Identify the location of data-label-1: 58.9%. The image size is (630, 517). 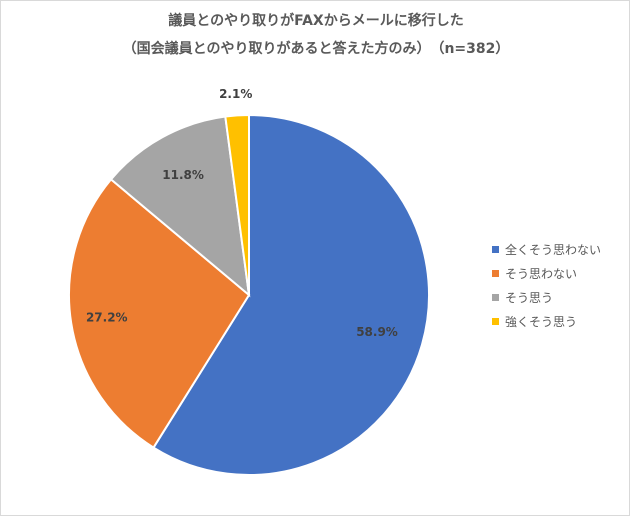
(377, 332).